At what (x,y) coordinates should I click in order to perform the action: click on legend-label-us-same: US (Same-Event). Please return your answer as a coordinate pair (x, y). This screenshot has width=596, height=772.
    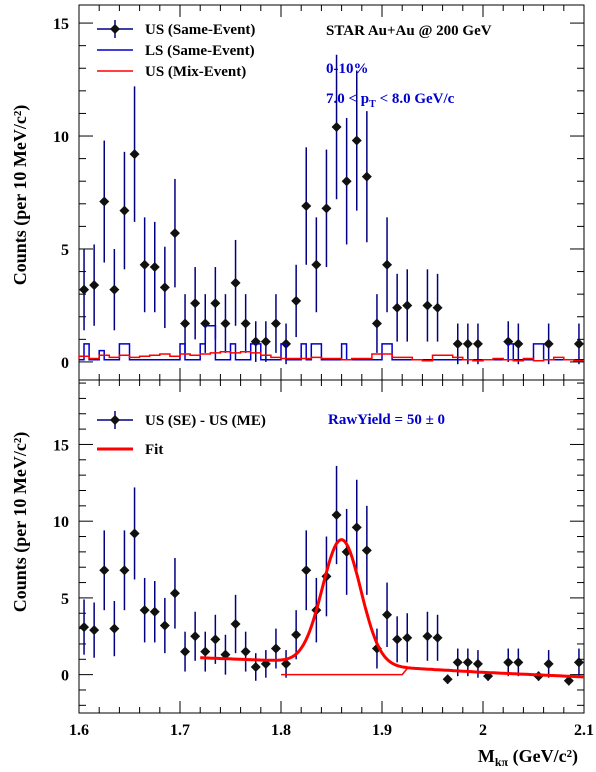
    Looking at the image, I should click on (200, 30).